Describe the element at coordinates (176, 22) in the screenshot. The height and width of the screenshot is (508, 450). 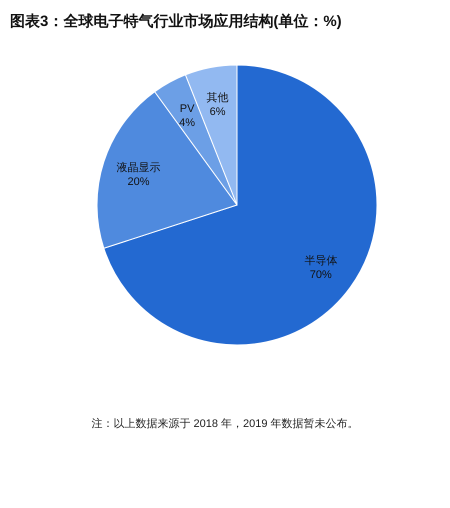
I see `chart-title: 图表3：全球电子特气行业市场应用结构(单位：%)` at that location.